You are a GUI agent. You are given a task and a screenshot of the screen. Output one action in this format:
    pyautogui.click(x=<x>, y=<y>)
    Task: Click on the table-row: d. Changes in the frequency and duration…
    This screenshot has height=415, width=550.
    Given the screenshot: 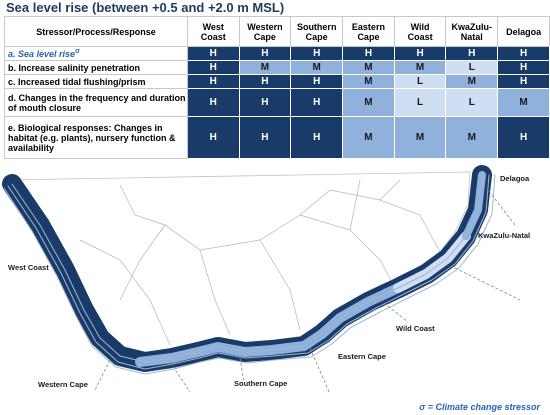 What is the action you would take?
    pyautogui.click(x=277, y=102)
    